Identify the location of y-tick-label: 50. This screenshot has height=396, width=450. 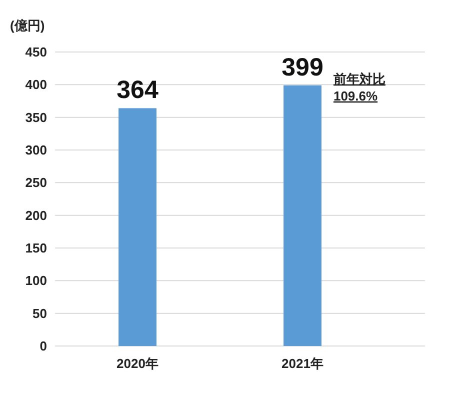
(39, 313).